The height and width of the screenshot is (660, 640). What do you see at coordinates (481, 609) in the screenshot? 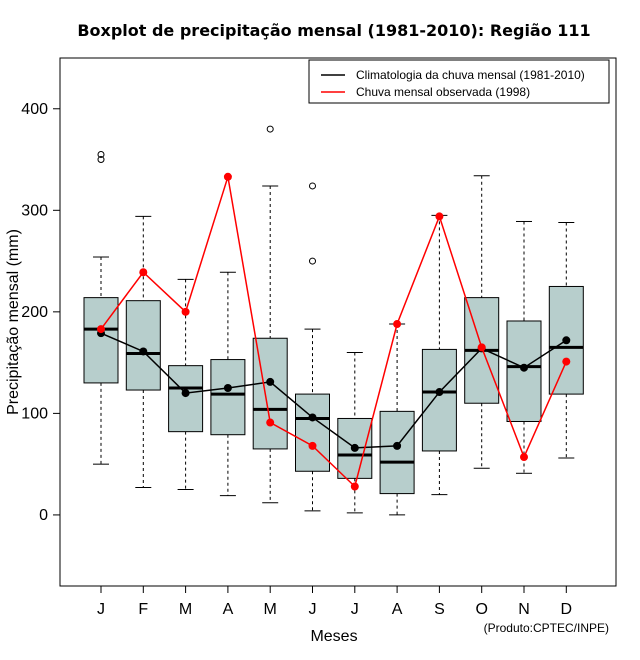
I see `x-tick-label: O` at bounding box center [481, 609].